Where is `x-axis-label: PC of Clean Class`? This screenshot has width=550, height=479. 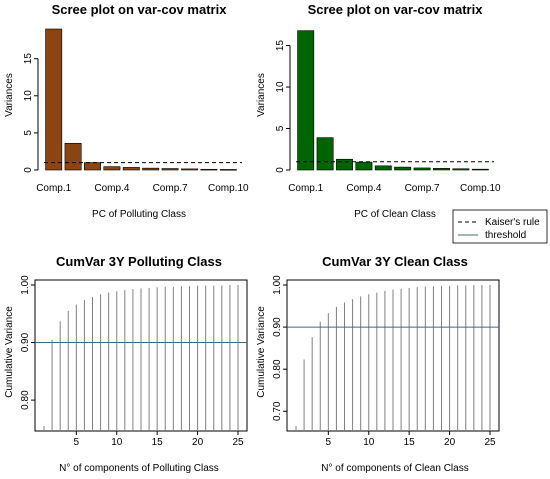 x-axis-label: PC of Clean Class is located at coordinates (395, 214).